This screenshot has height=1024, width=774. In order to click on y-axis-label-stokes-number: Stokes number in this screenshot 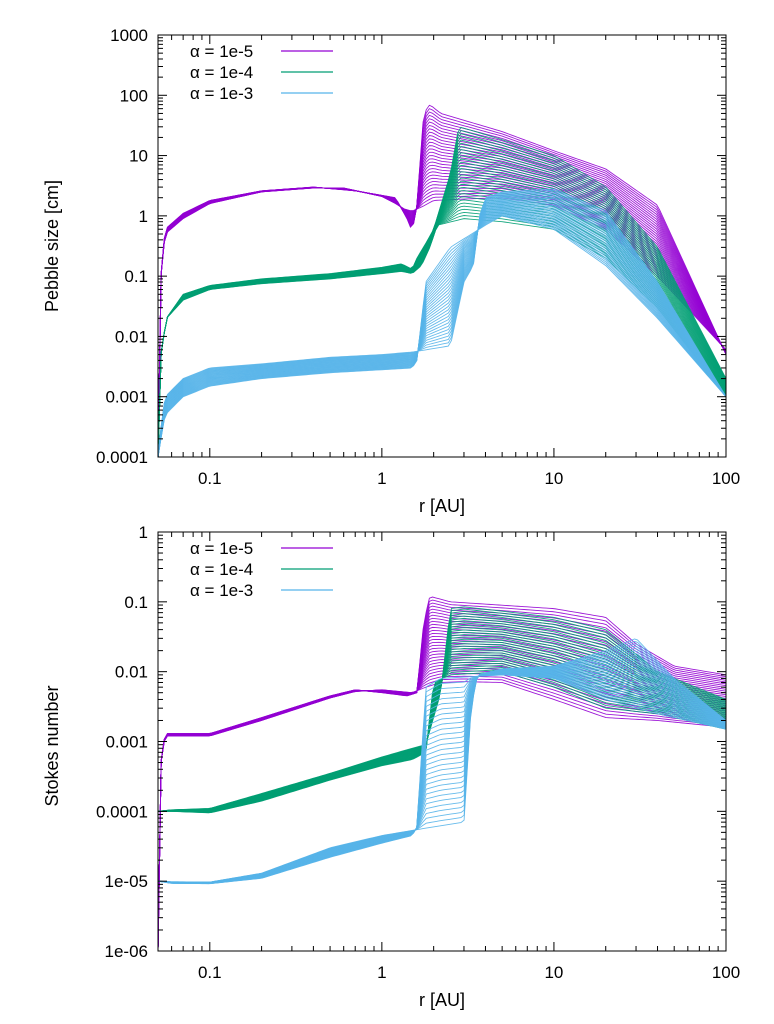, I will do `click(52, 745)`.